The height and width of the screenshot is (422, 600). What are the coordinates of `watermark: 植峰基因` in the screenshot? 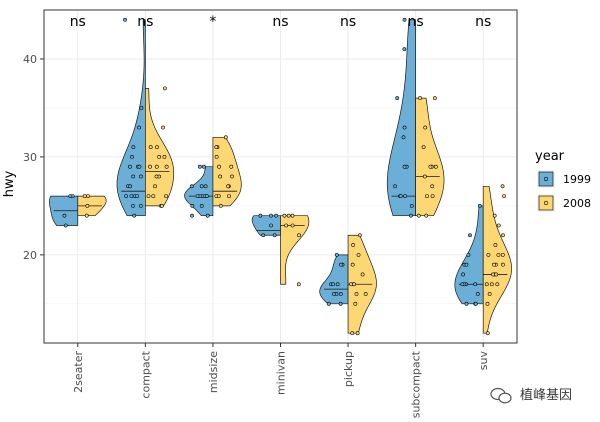 It's located at (531, 395).